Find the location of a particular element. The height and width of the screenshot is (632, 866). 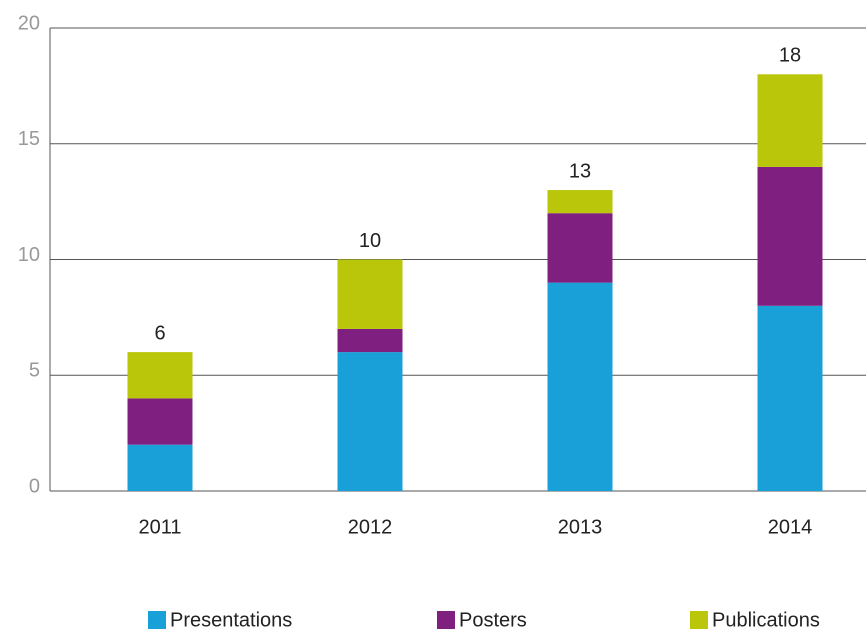

x-tick-label: 2013 is located at coordinates (580, 527).